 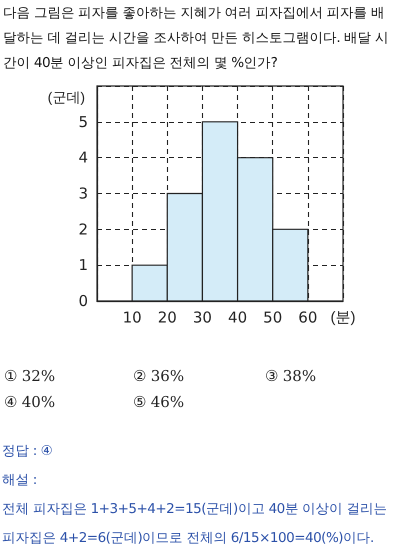 What do you see at coordinates (132, 317) in the screenshot?
I see `x-tick-label: 10` at bounding box center [132, 317].